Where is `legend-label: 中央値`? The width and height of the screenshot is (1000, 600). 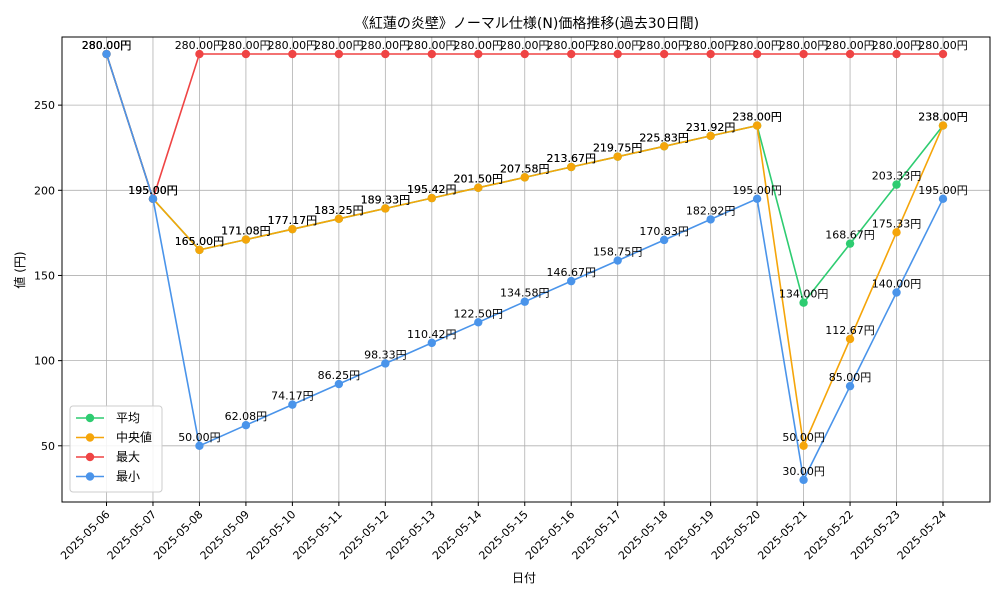 legend-label: 中央値 is located at coordinates (134, 437).